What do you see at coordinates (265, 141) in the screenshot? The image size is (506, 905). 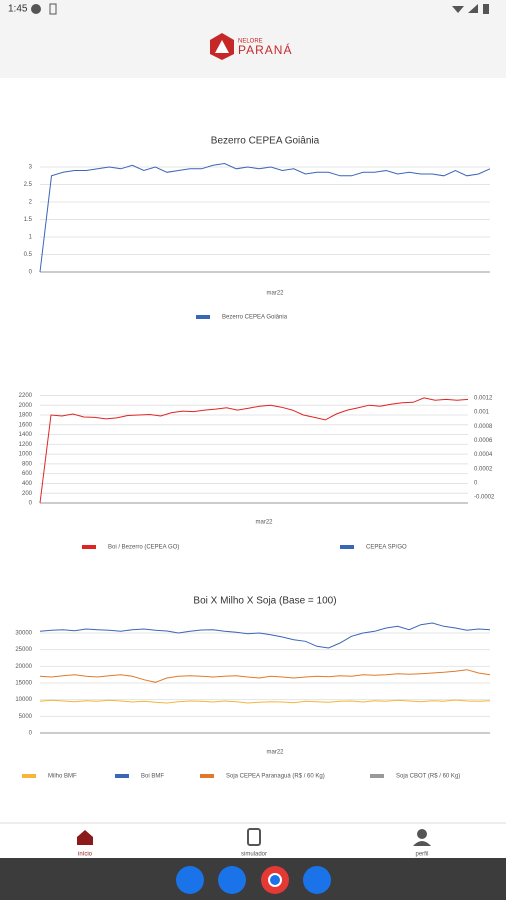 I see `chart-title: Bezerro CEPEA Goiânia` at bounding box center [265, 141].